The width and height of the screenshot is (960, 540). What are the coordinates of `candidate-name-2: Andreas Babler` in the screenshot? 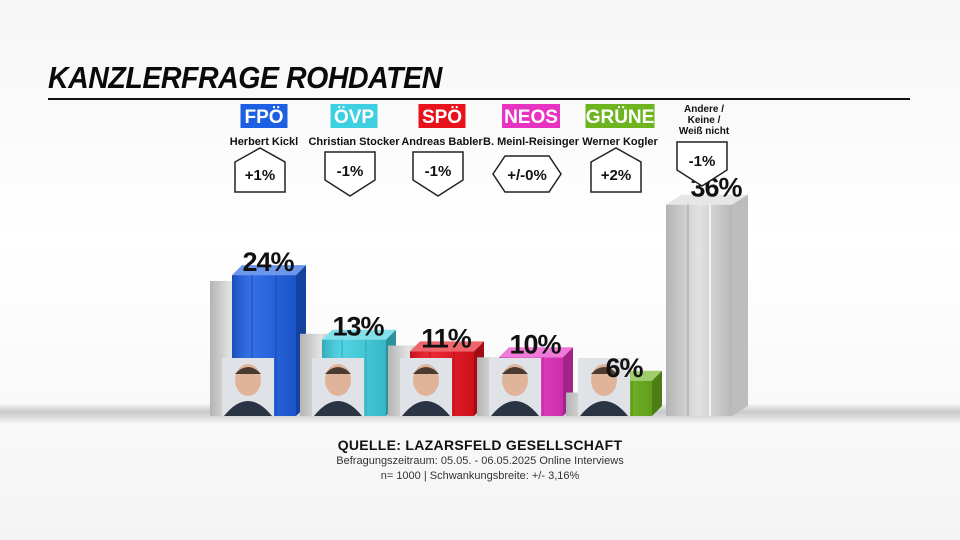 It's located at (442, 142).